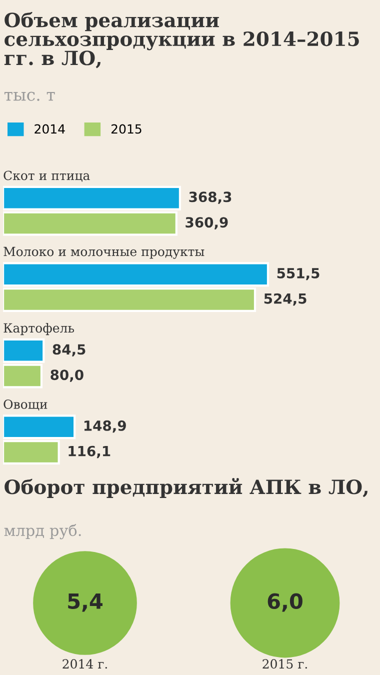 This screenshot has height=675, width=380. Describe the element at coordinates (49, 129) in the screenshot. I see `legend-label: 2014` at that location.